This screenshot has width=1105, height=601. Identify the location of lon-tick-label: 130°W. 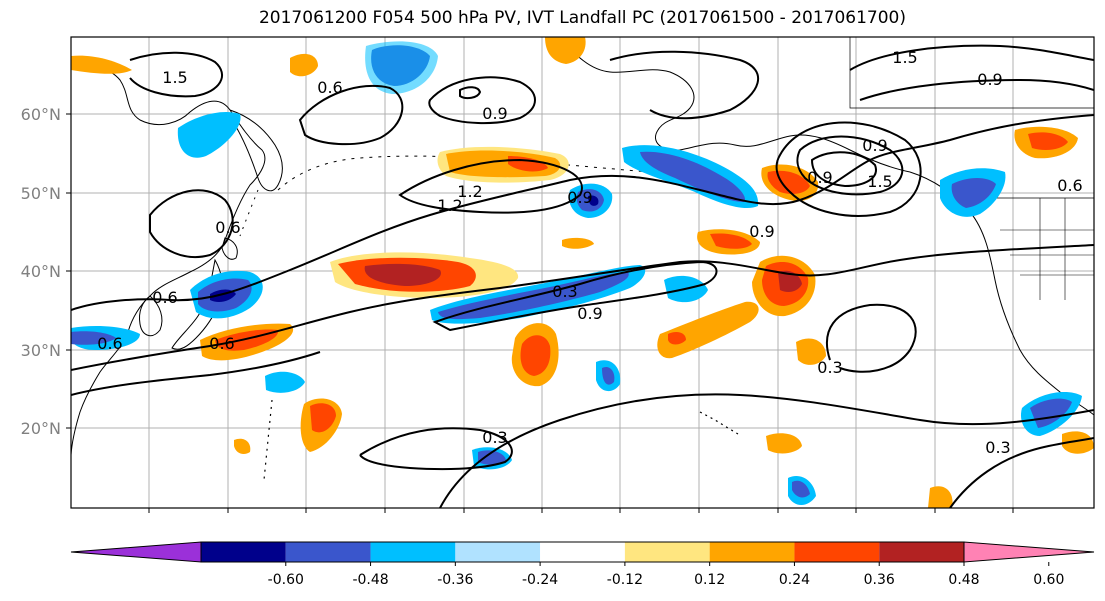
(935, 518).